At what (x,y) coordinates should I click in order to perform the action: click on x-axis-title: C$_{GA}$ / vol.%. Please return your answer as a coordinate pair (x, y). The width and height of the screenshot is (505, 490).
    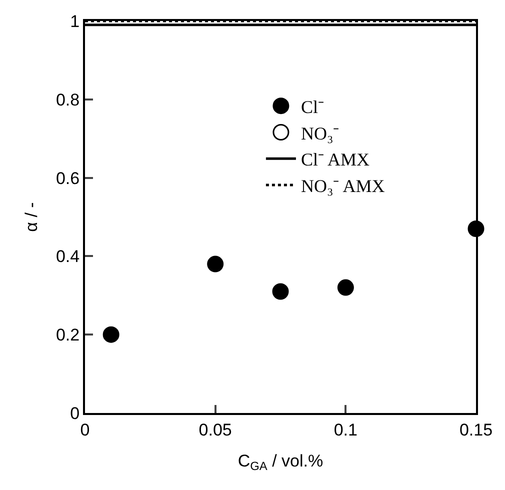
    Looking at the image, I should click on (281, 462).